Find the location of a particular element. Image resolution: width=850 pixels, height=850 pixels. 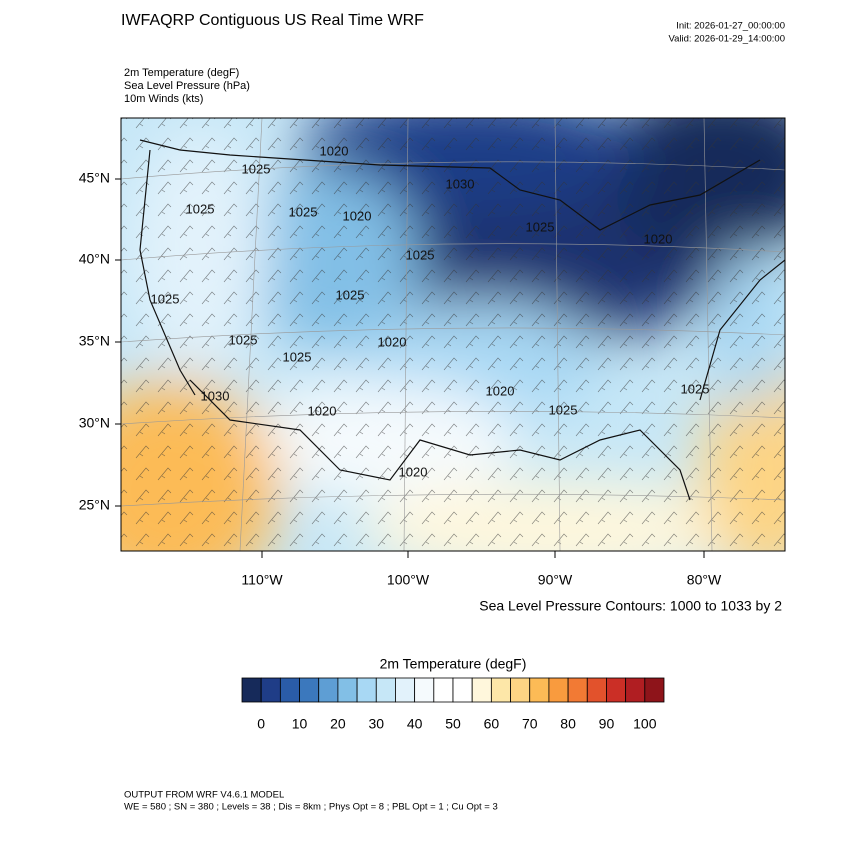

colorbar-label: 10 is located at coordinates (300, 724).